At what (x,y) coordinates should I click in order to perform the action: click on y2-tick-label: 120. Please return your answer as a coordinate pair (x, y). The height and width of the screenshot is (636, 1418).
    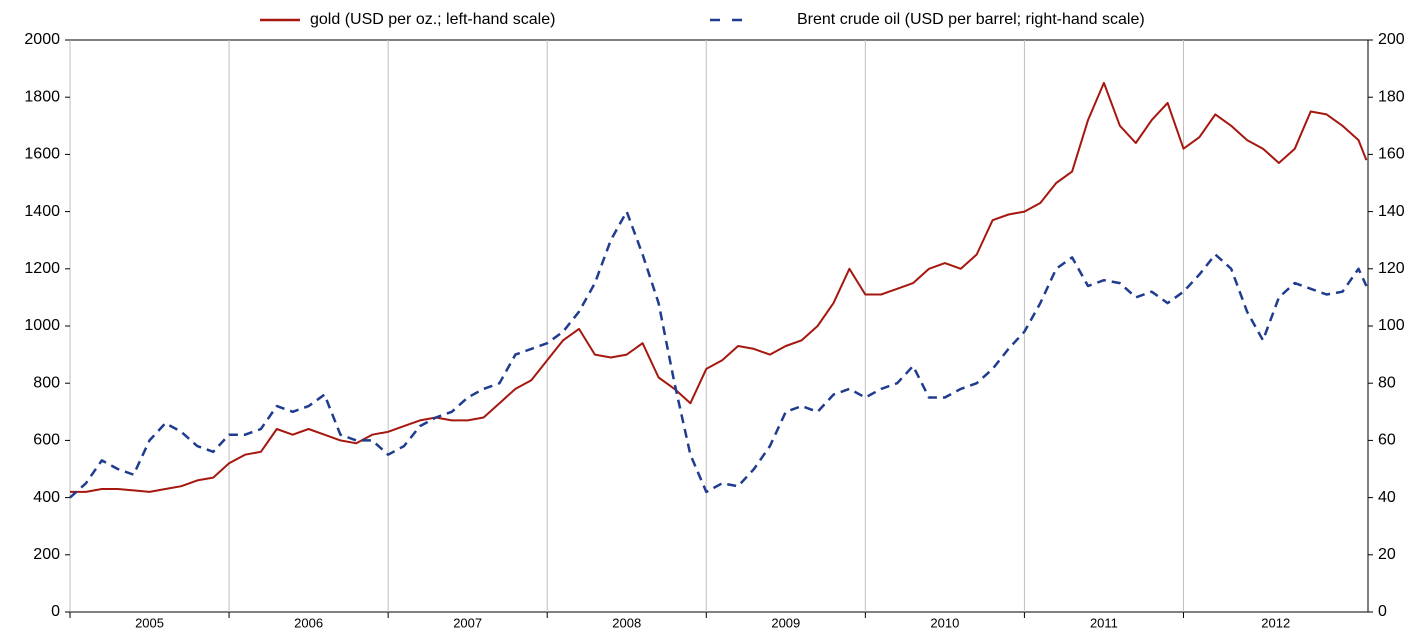
    Looking at the image, I should click on (1391, 268).